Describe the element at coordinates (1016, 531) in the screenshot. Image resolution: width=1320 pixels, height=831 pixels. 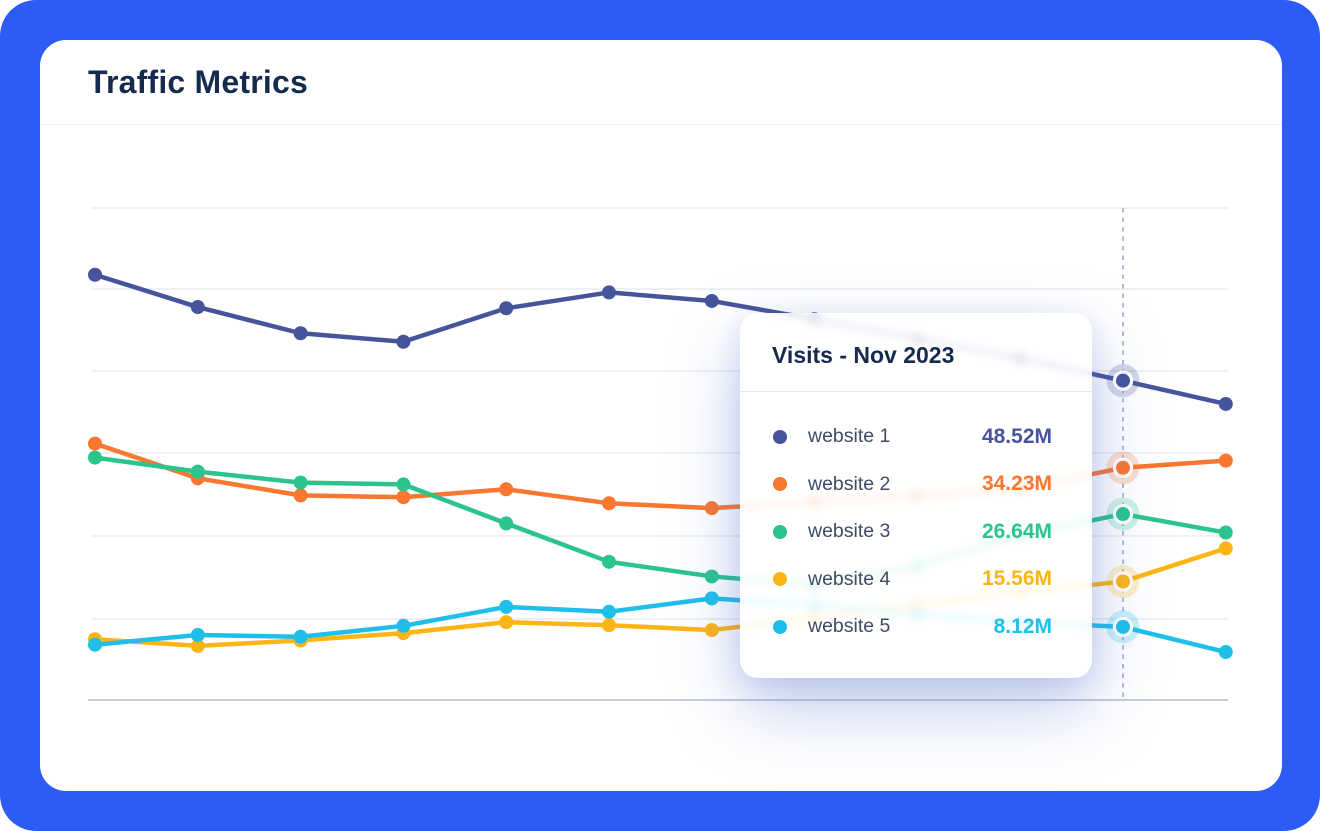
I see `tooltip-series-value: 26.64M` at that location.